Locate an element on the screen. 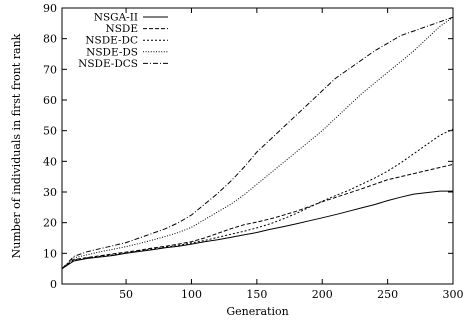 This screenshot has width=468, height=322. x-axis-label: Generation is located at coordinates (257, 311).